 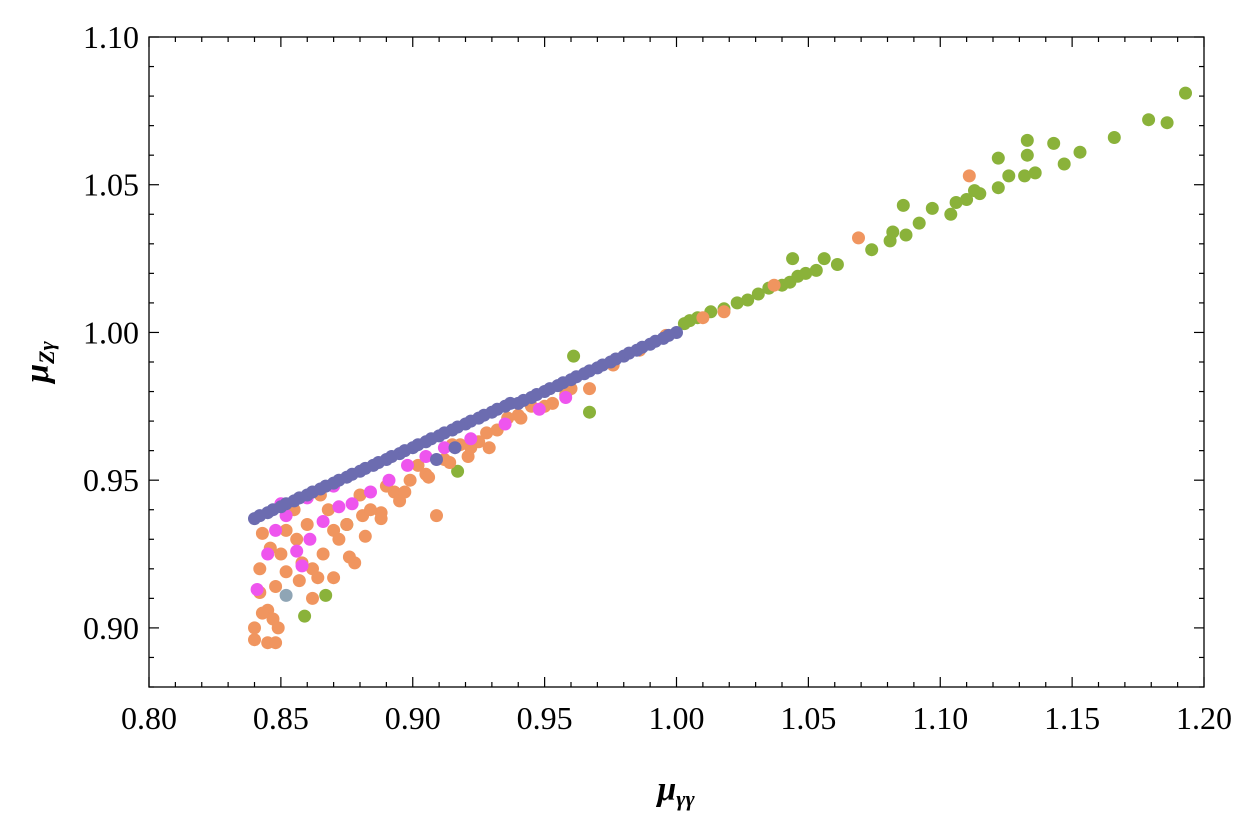 I want to click on x-tick-labels: 0.80 0.85 0.90 0.95 1.00 1.05 1.10 1.15 1.20, so click(x=676, y=718).